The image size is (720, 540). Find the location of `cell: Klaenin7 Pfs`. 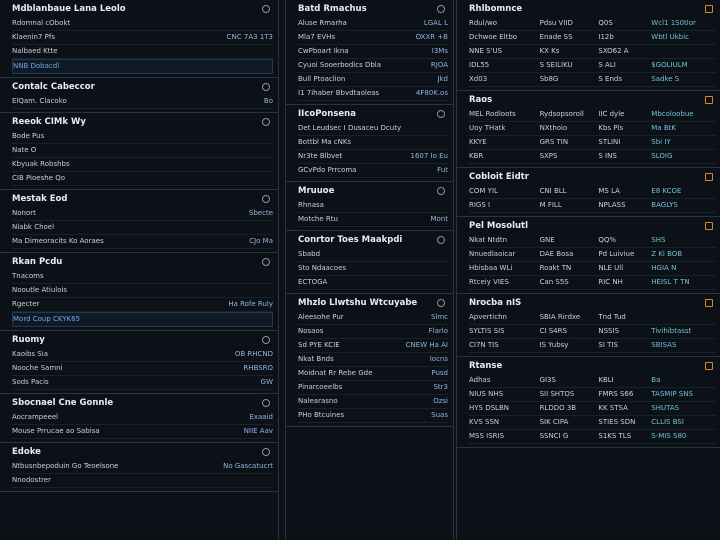

cell: Klaenin7 Pfs is located at coordinates (33, 37).